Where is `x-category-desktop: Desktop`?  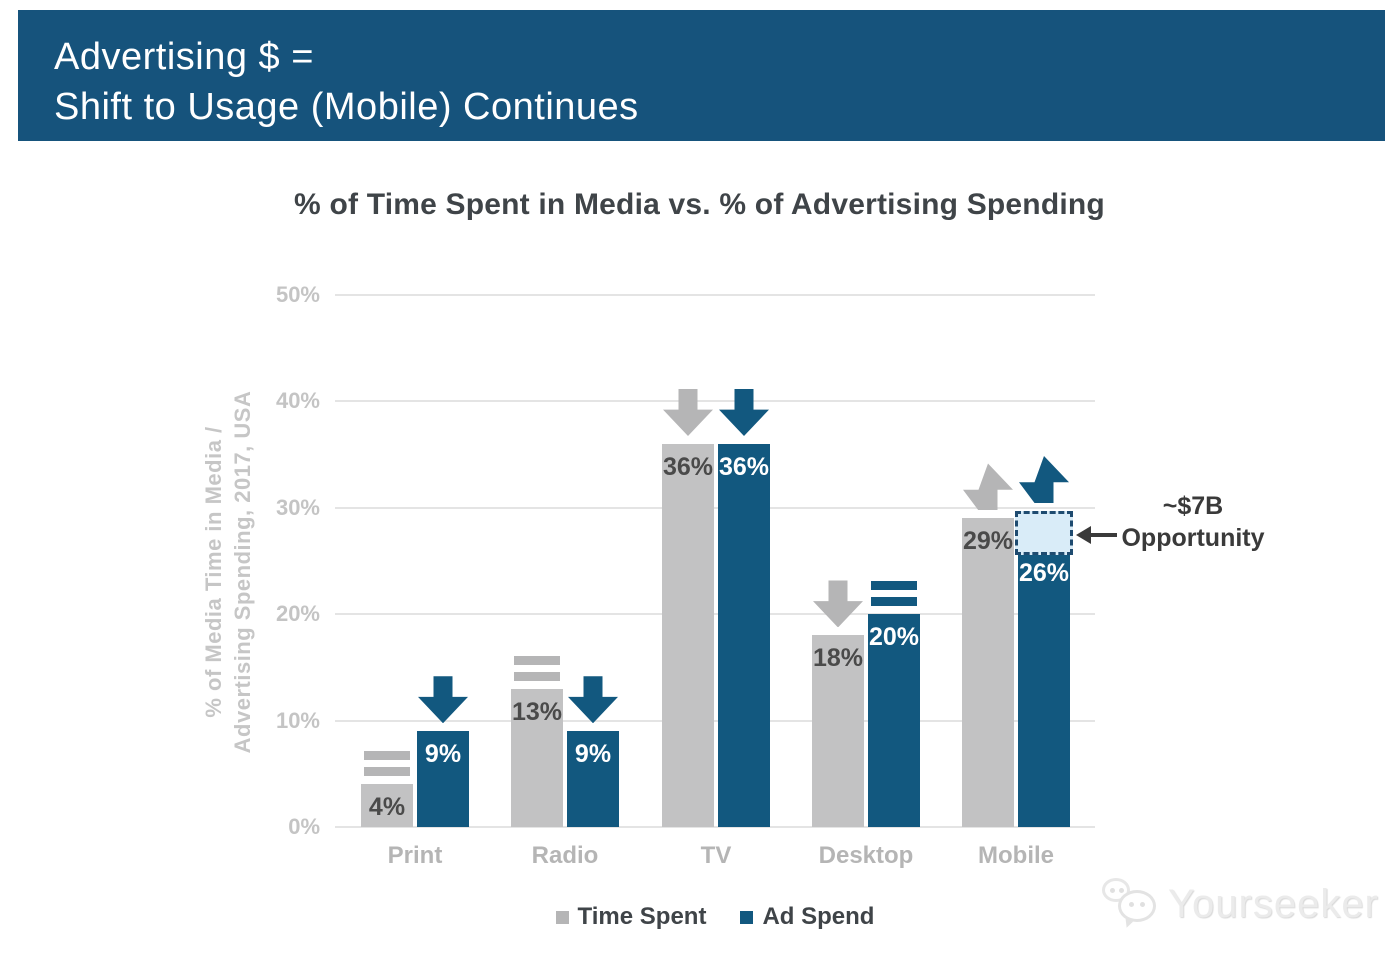 x-category-desktop: Desktop is located at coordinates (866, 855).